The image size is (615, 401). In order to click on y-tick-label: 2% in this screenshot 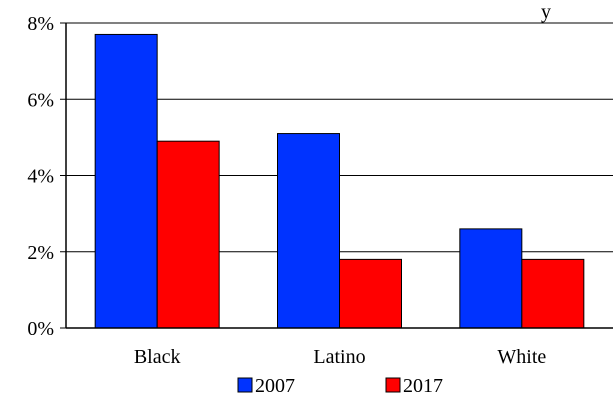, I will do `click(40, 253)`.